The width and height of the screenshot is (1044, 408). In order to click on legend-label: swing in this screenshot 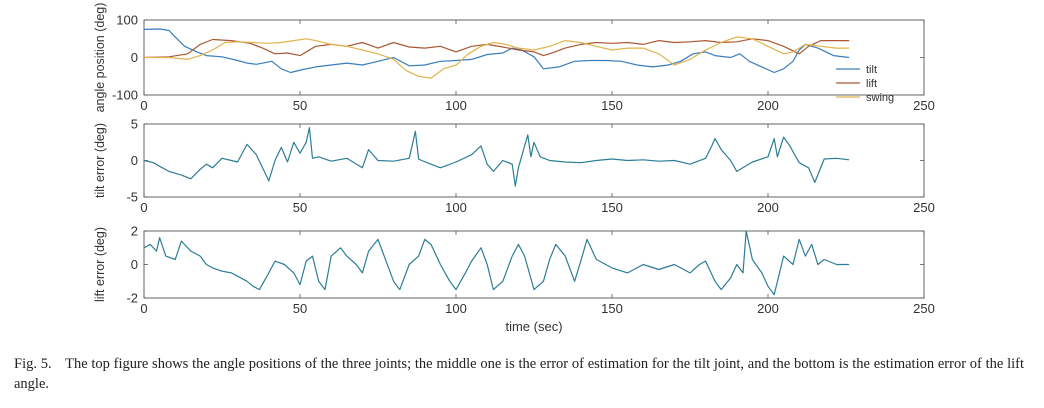, I will do `click(880, 98)`.